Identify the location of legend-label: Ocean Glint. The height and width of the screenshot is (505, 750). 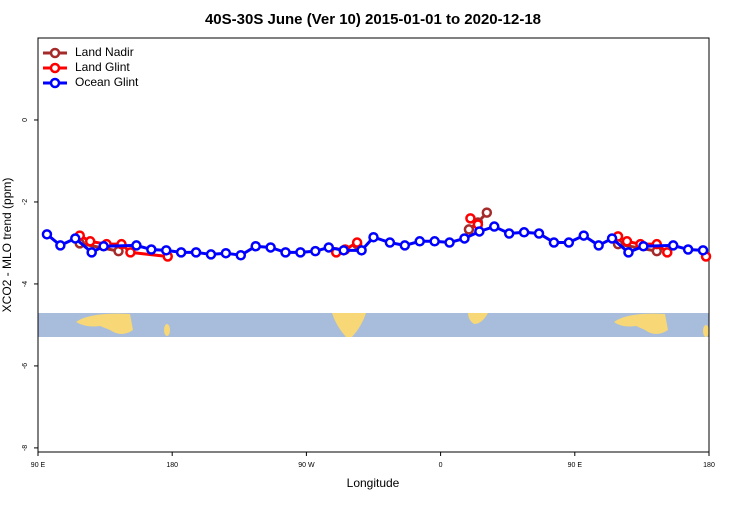
(107, 82).